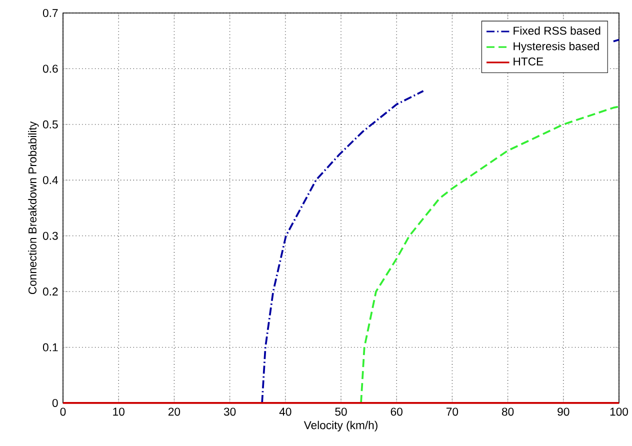 The height and width of the screenshot is (446, 632). I want to click on x-tick-label: 50, so click(341, 412).